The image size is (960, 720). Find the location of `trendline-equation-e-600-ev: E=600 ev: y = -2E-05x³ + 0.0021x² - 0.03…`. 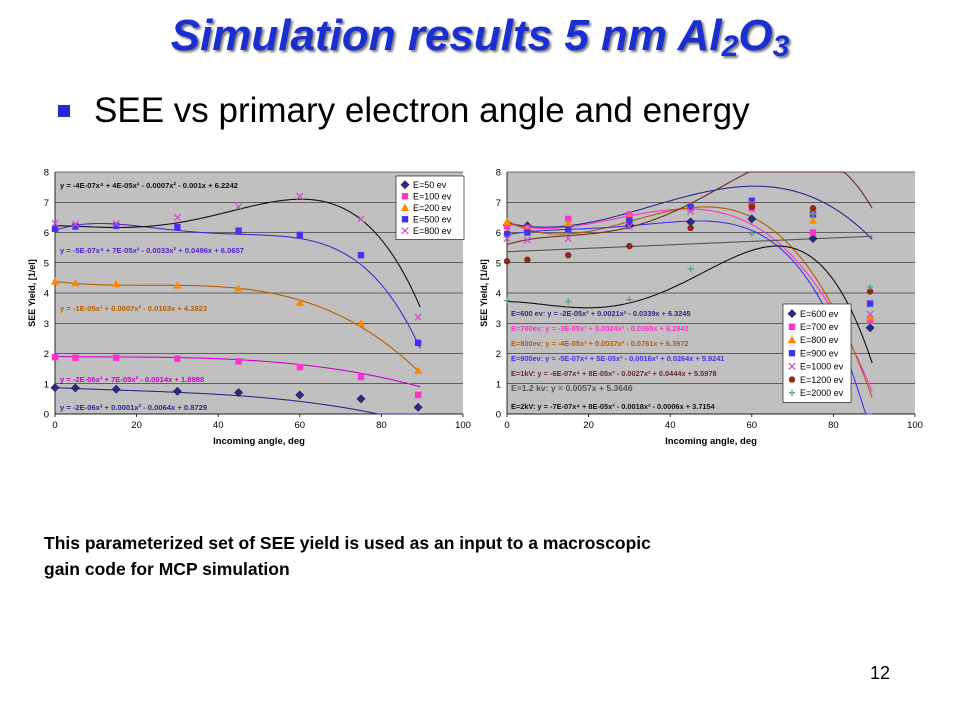

trendline-equation-e-600-ev: E=600 ev: y = -2E-05x³ + 0.0021x² - 0.03… is located at coordinates (601, 313).